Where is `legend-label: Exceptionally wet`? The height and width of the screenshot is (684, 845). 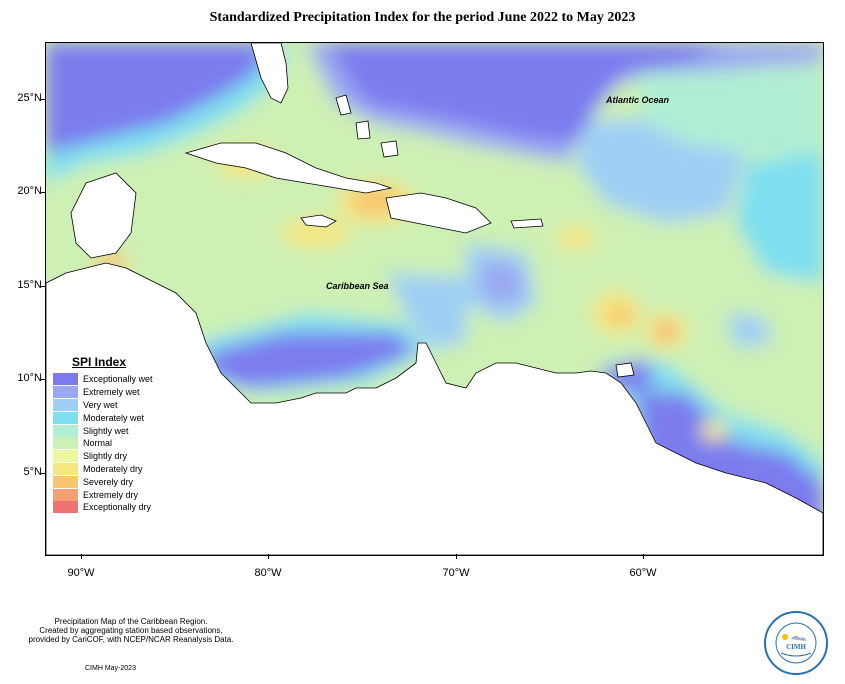
legend-label: Exceptionally wet is located at coordinates (118, 379).